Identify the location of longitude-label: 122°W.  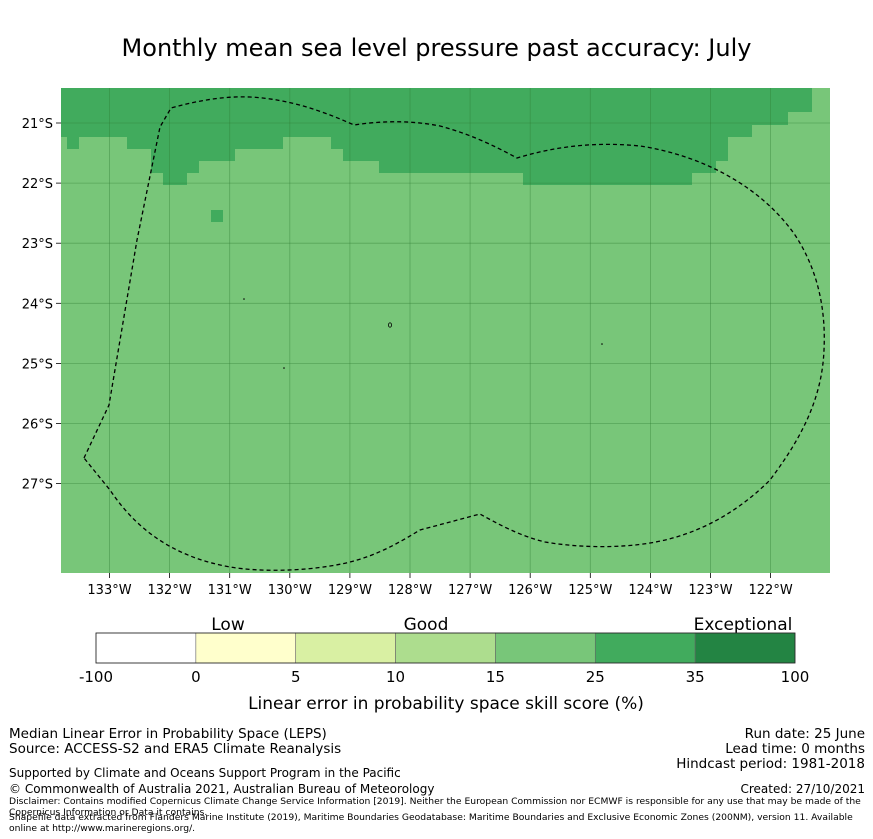
(771, 590).